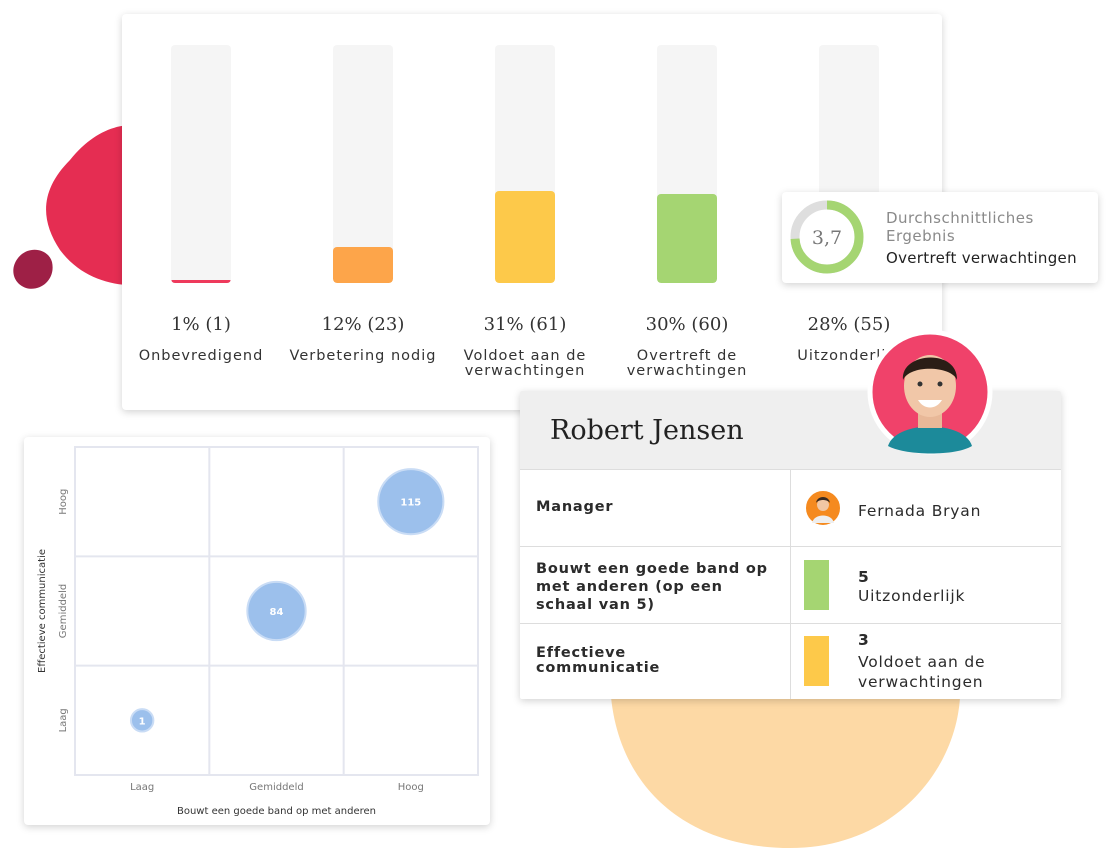 The height and width of the screenshot is (850, 1115). I want to click on donut: 3,7, so click(827, 237).